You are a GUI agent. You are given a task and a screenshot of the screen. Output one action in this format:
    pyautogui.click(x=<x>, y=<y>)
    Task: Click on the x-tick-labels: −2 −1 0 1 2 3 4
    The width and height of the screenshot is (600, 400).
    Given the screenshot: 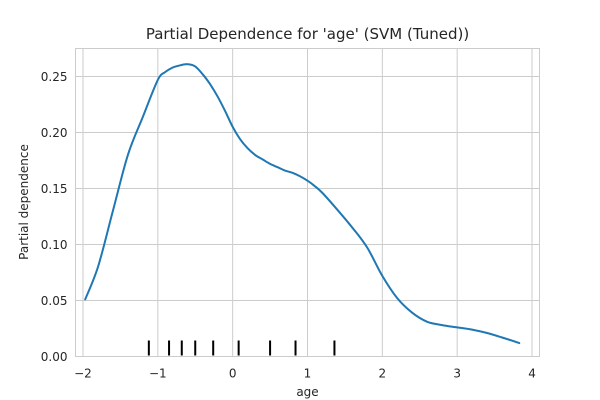 What is the action you would take?
    pyautogui.click(x=305, y=374)
    